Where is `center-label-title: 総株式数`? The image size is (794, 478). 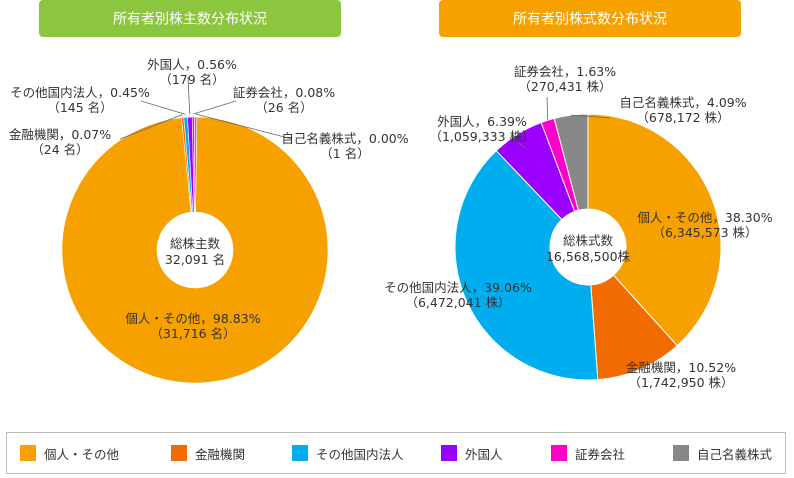
center-label-title: 総株式数 is located at coordinates (588, 240).